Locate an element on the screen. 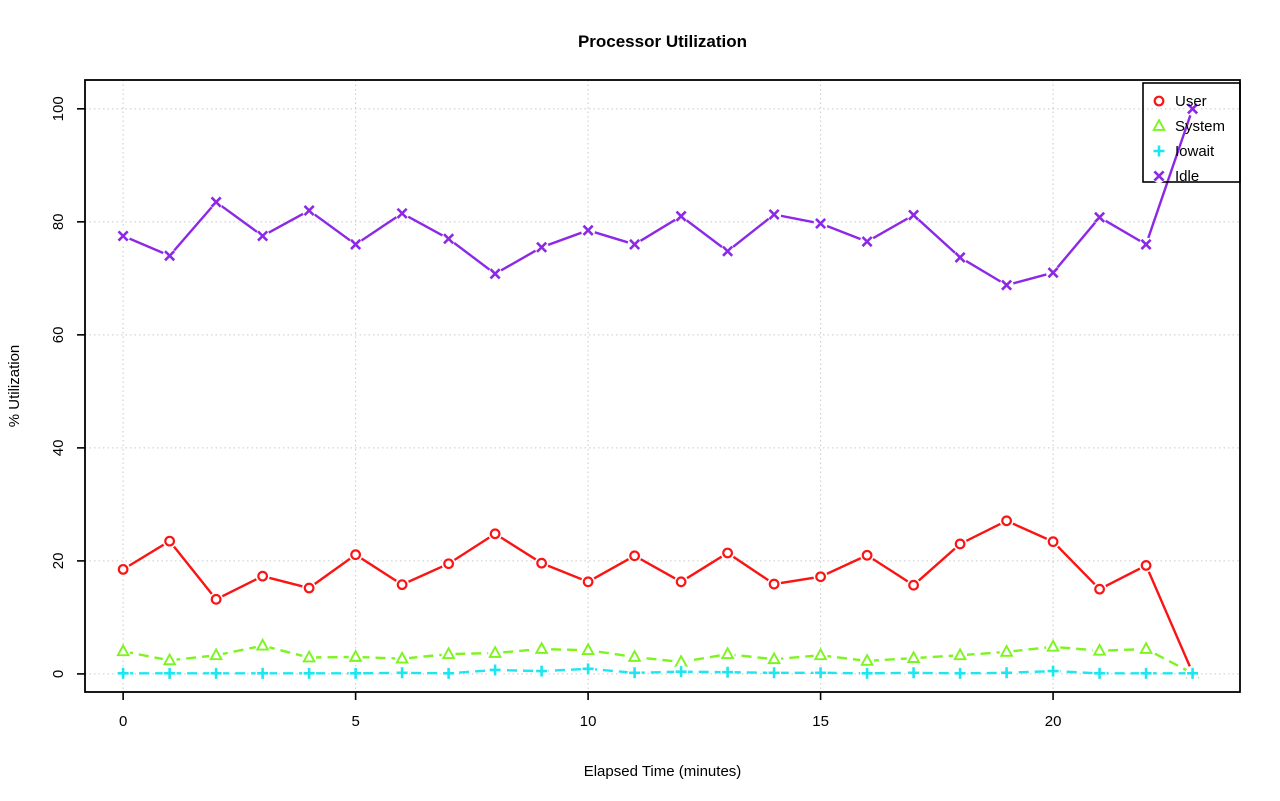 This screenshot has height=801, width=1280. legend-label-iowait: Iowait is located at coordinates (1195, 151).